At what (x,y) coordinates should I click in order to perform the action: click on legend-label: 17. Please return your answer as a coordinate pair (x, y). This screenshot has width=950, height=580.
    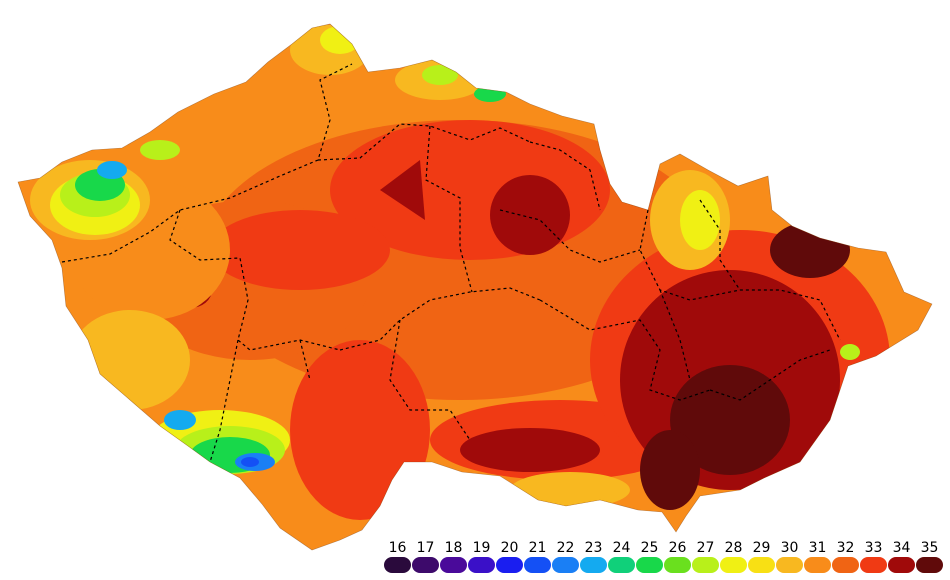
    Looking at the image, I should click on (425, 548).